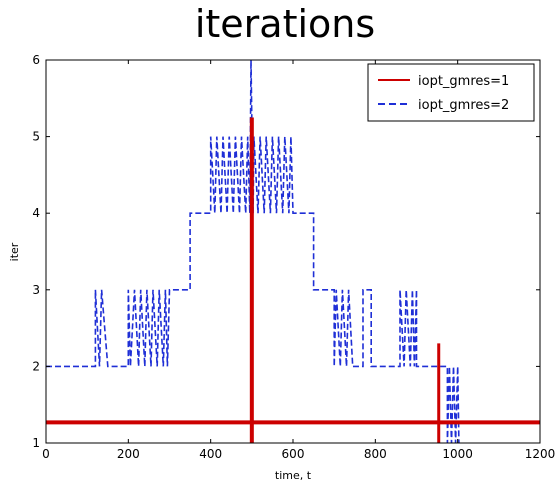 This screenshot has height=483, width=560. Describe the element at coordinates (375, 454) in the screenshot. I see `x-tick-label-4: 800` at that location.